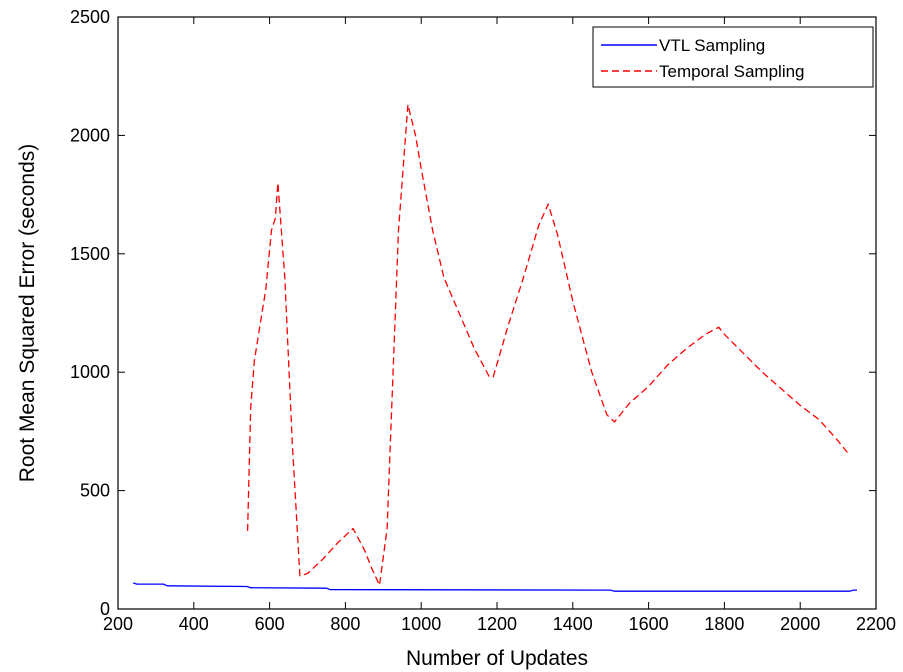 The width and height of the screenshot is (903, 672). What do you see at coordinates (90, 254) in the screenshot?
I see `y-tick-label: 1500` at bounding box center [90, 254].